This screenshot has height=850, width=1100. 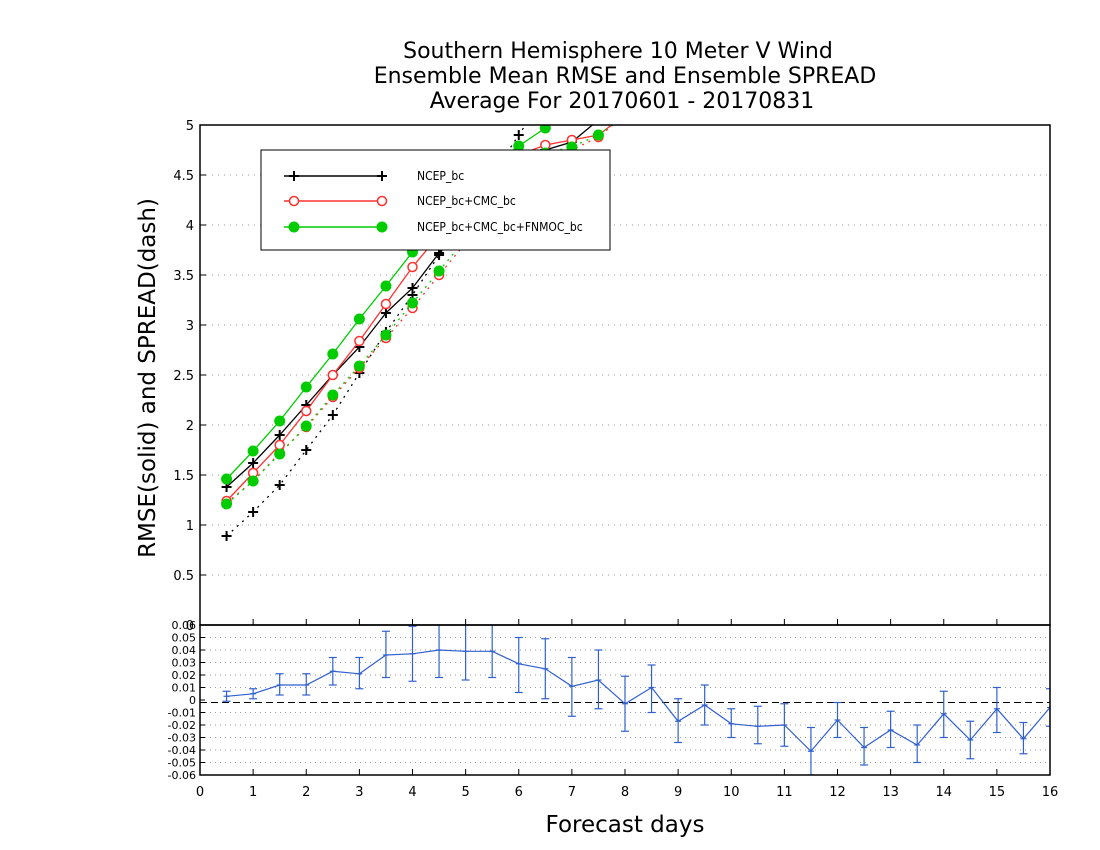 What do you see at coordinates (190, 126) in the screenshot?
I see `top-y-tick-label: 5` at bounding box center [190, 126].